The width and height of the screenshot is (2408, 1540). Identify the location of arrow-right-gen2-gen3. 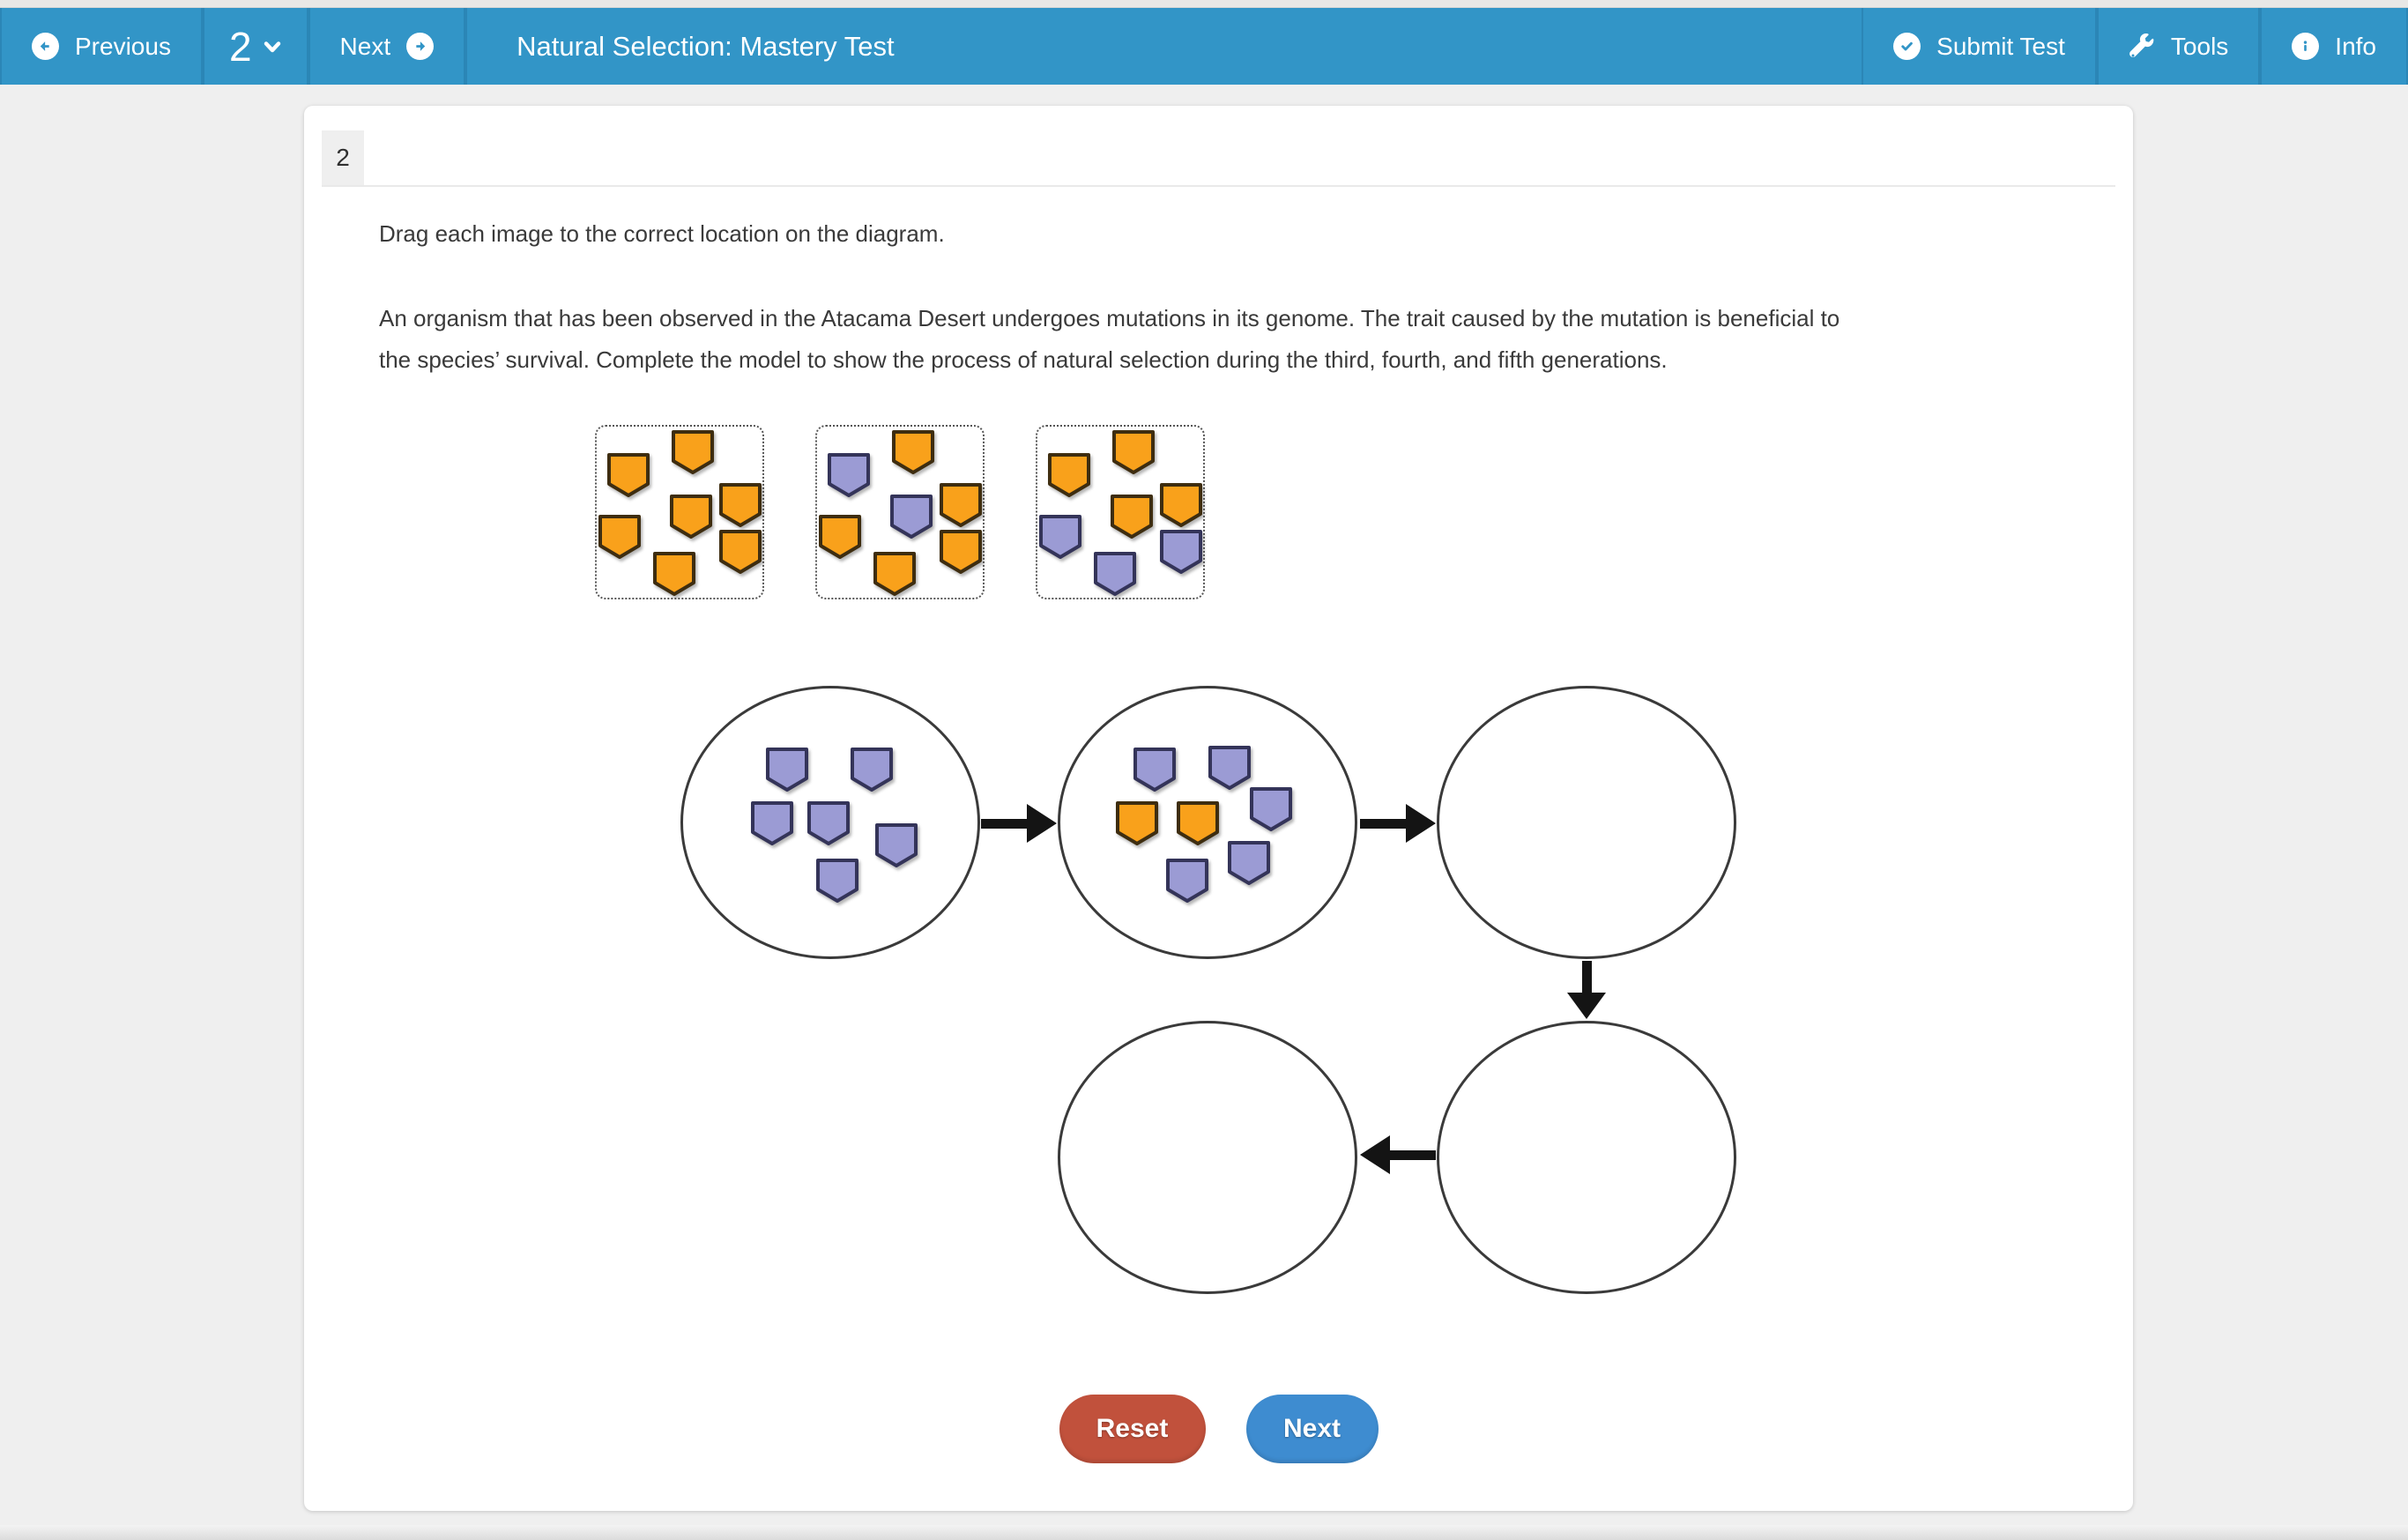
(1398, 823).